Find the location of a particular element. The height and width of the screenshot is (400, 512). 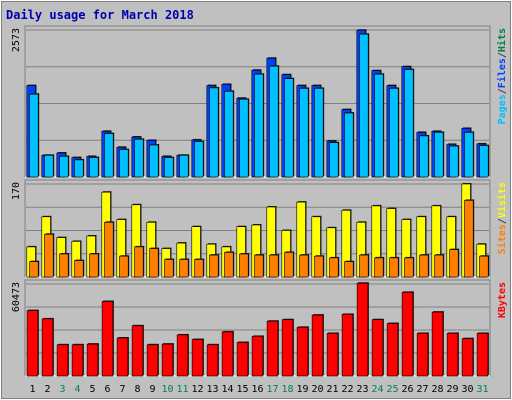

legend-entry: Files is located at coordinates (502, 73).